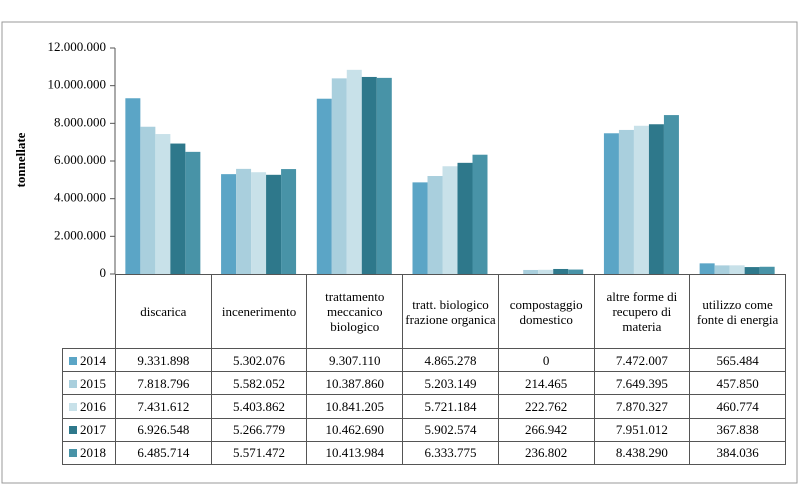 The width and height of the screenshot is (800, 486). What do you see at coordinates (80, 234) in the screenshot?
I see `y-tick-label: 2.000.000` at bounding box center [80, 234].